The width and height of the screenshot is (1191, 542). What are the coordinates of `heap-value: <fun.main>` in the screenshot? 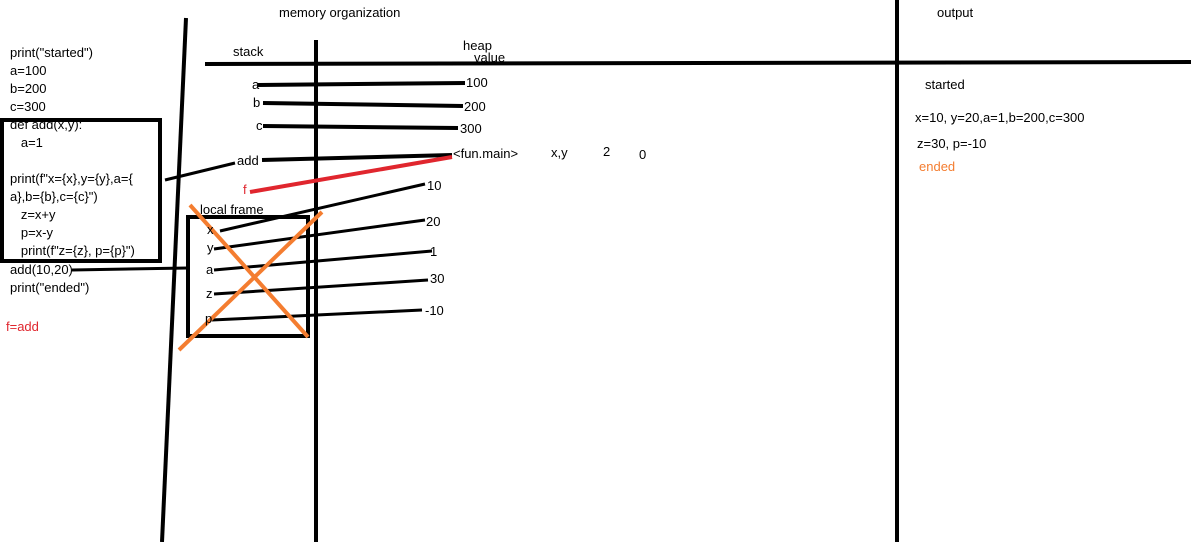 It's located at (486, 153).